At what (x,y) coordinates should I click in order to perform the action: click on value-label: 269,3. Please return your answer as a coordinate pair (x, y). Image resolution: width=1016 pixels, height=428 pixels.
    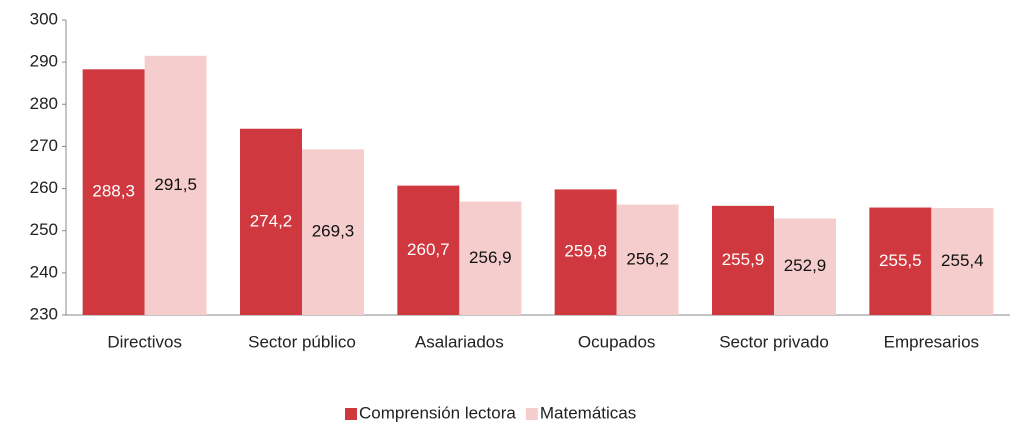
    Looking at the image, I should click on (333, 231).